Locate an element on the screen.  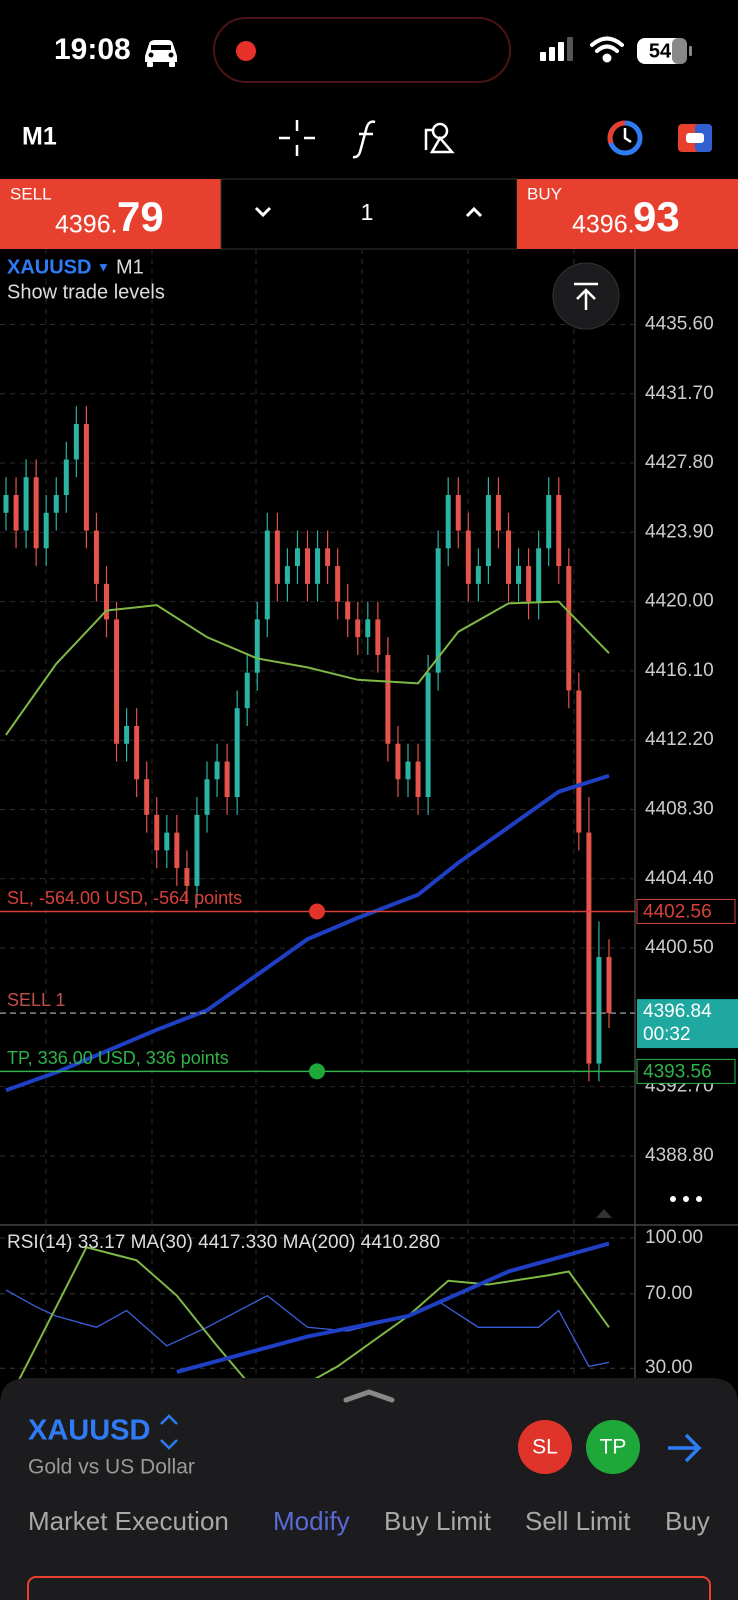
sheet-description: Gold vs US Dollar is located at coordinates (111, 1467).